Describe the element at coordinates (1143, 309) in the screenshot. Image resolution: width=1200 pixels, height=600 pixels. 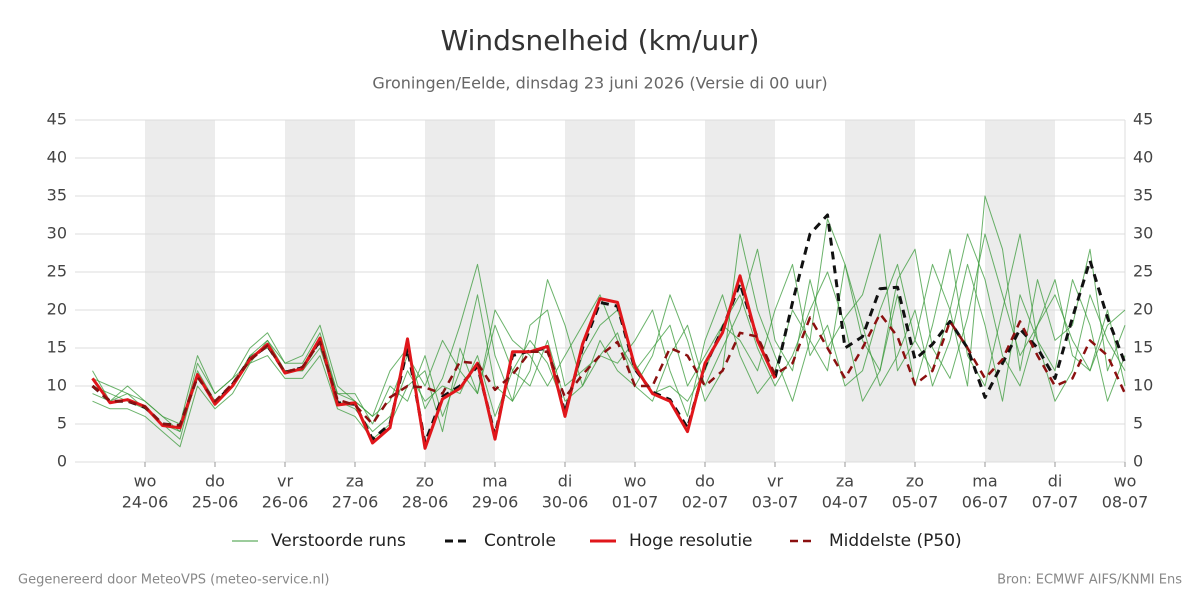
I see `y2-tick-label: 20` at that location.